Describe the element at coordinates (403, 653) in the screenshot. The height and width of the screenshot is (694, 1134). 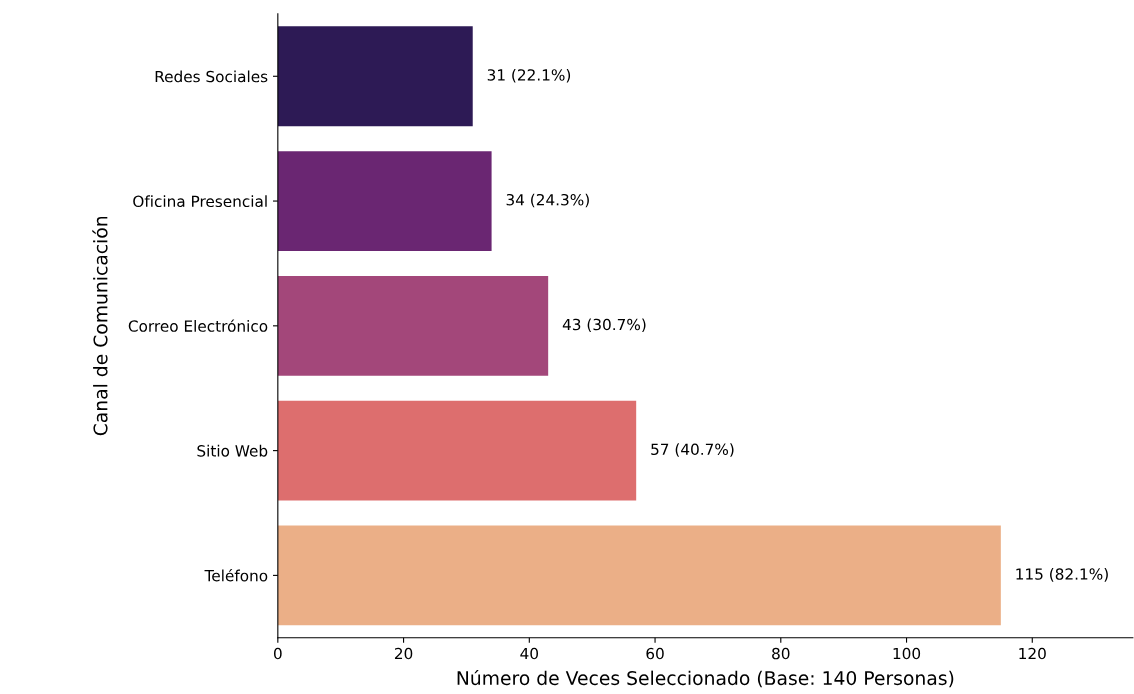
I see `x-tick-label: 20` at that location.